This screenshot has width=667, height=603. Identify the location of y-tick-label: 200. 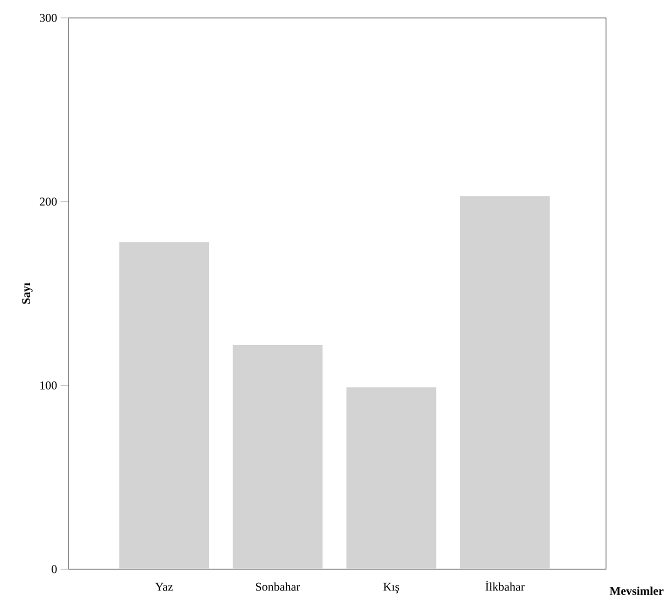
(48, 202).